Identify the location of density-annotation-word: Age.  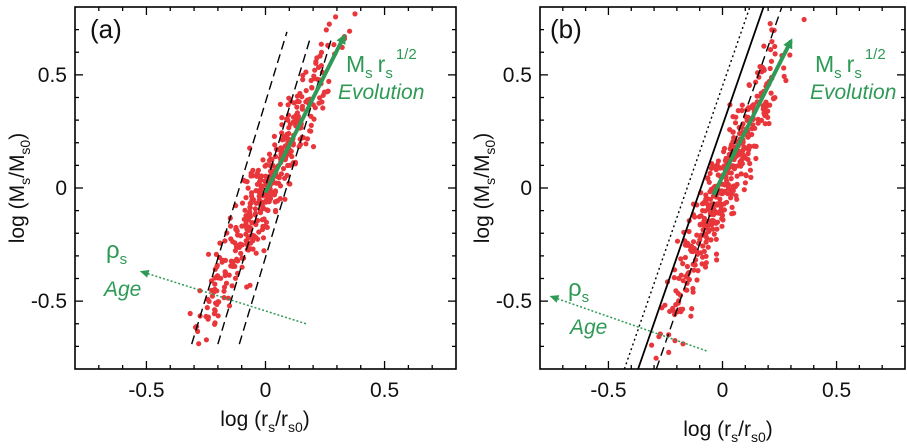
(587, 327).